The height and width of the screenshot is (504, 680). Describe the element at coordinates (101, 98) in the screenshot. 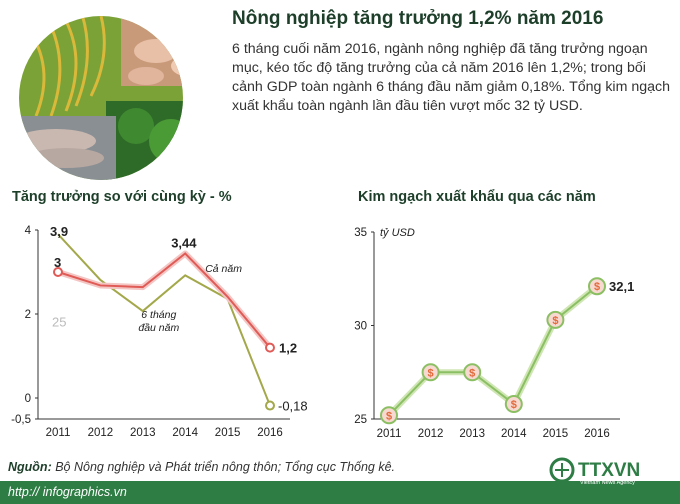

I see `agriculture-photo-collage` at that location.